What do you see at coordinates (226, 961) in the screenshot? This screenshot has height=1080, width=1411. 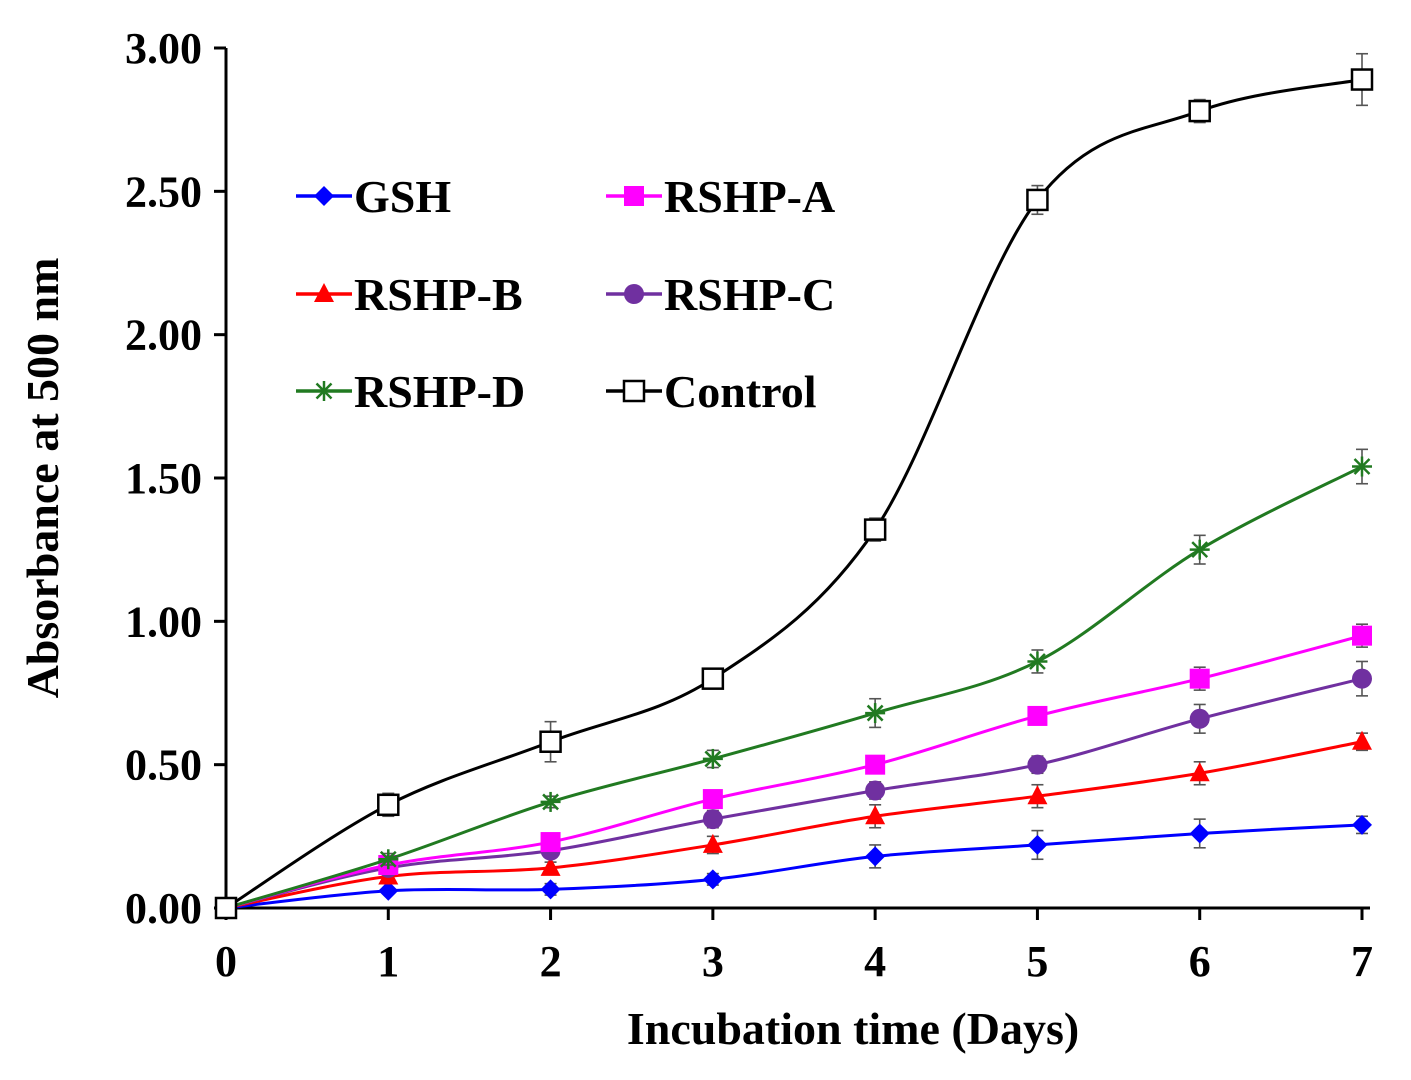 I see `x-tick-label: 0` at bounding box center [226, 961].